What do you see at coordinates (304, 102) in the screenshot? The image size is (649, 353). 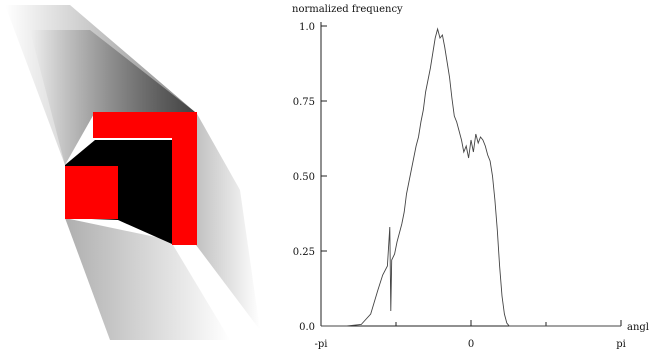 I see `y-tick-label-3: 0.75` at bounding box center [304, 102].